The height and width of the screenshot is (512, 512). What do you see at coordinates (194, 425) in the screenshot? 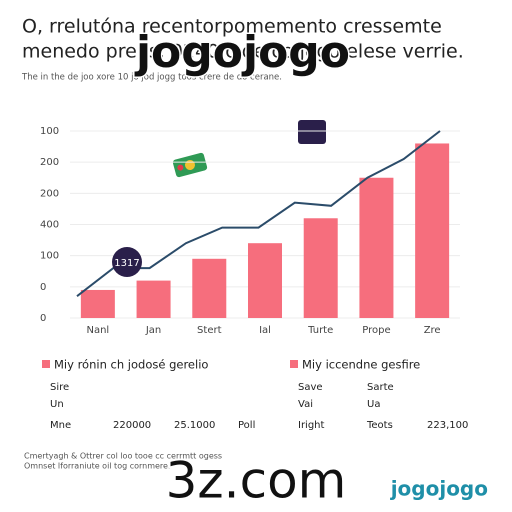
I see `table-cell: 25.1000` at bounding box center [194, 425].